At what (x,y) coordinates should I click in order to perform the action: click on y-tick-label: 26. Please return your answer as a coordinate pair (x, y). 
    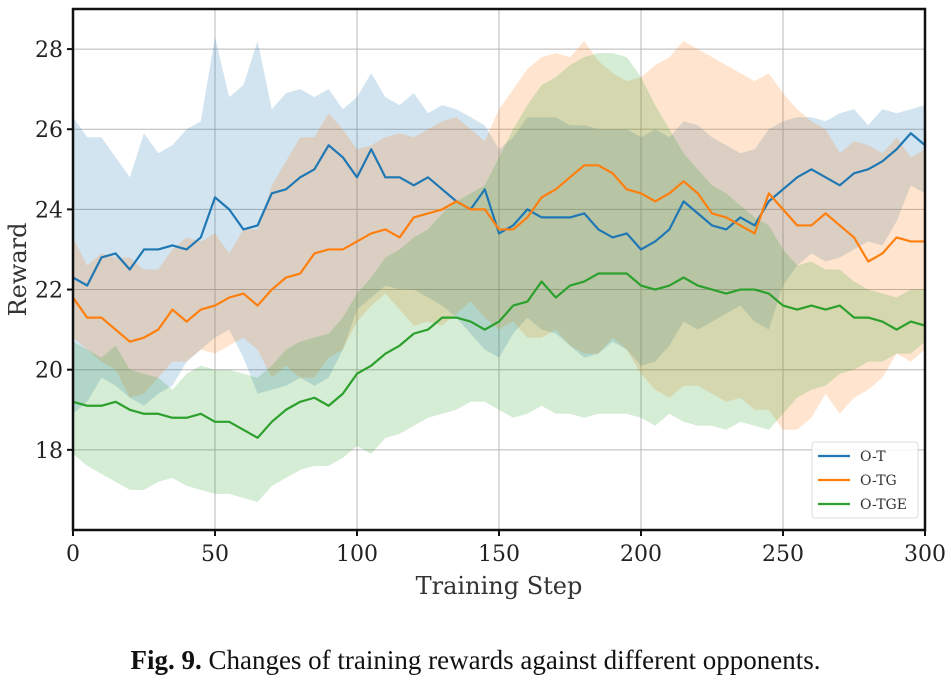
    Looking at the image, I should click on (49, 130).